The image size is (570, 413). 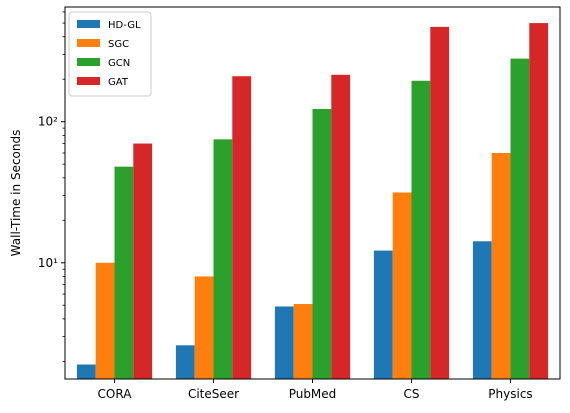 What do you see at coordinates (284, 342) in the screenshot?
I see `bar-hd-gl-pubmed` at bounding box center [284, 342].